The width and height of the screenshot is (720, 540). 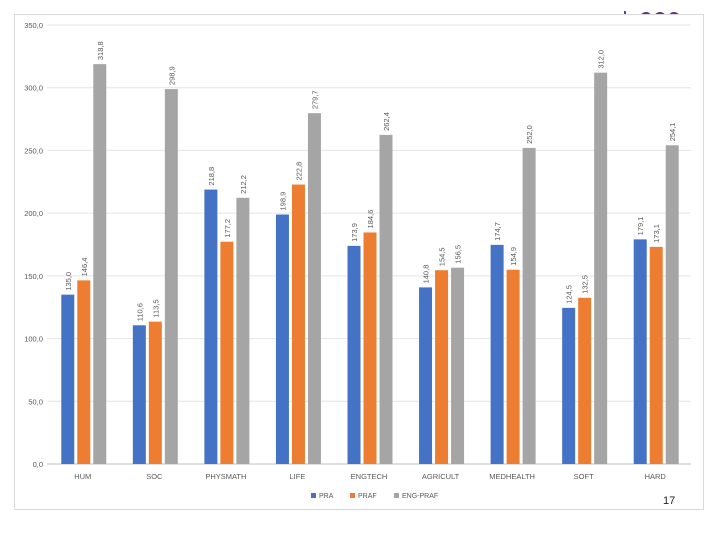 I want to click on data-label: 154,9, so click(x=513, y=256).